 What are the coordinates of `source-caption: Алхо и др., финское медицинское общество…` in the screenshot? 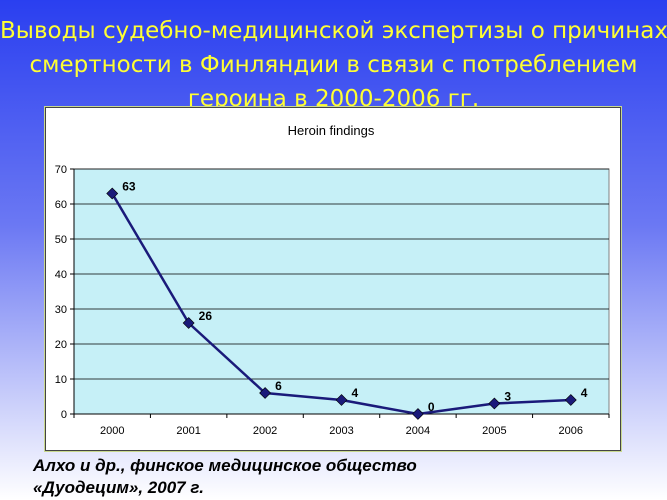 It's located at (333, 477).